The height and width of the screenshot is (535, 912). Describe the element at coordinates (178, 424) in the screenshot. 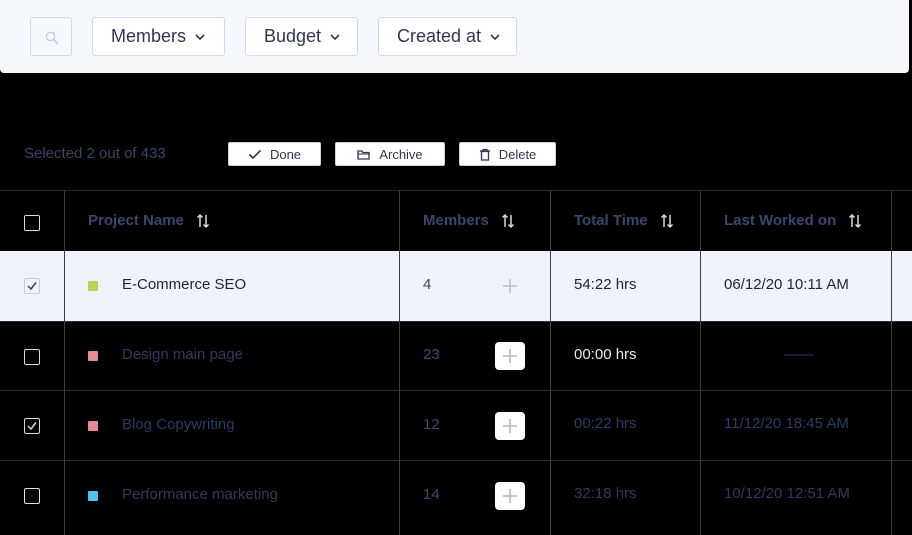

I see `project-name: Blog Copywriting` at that location.